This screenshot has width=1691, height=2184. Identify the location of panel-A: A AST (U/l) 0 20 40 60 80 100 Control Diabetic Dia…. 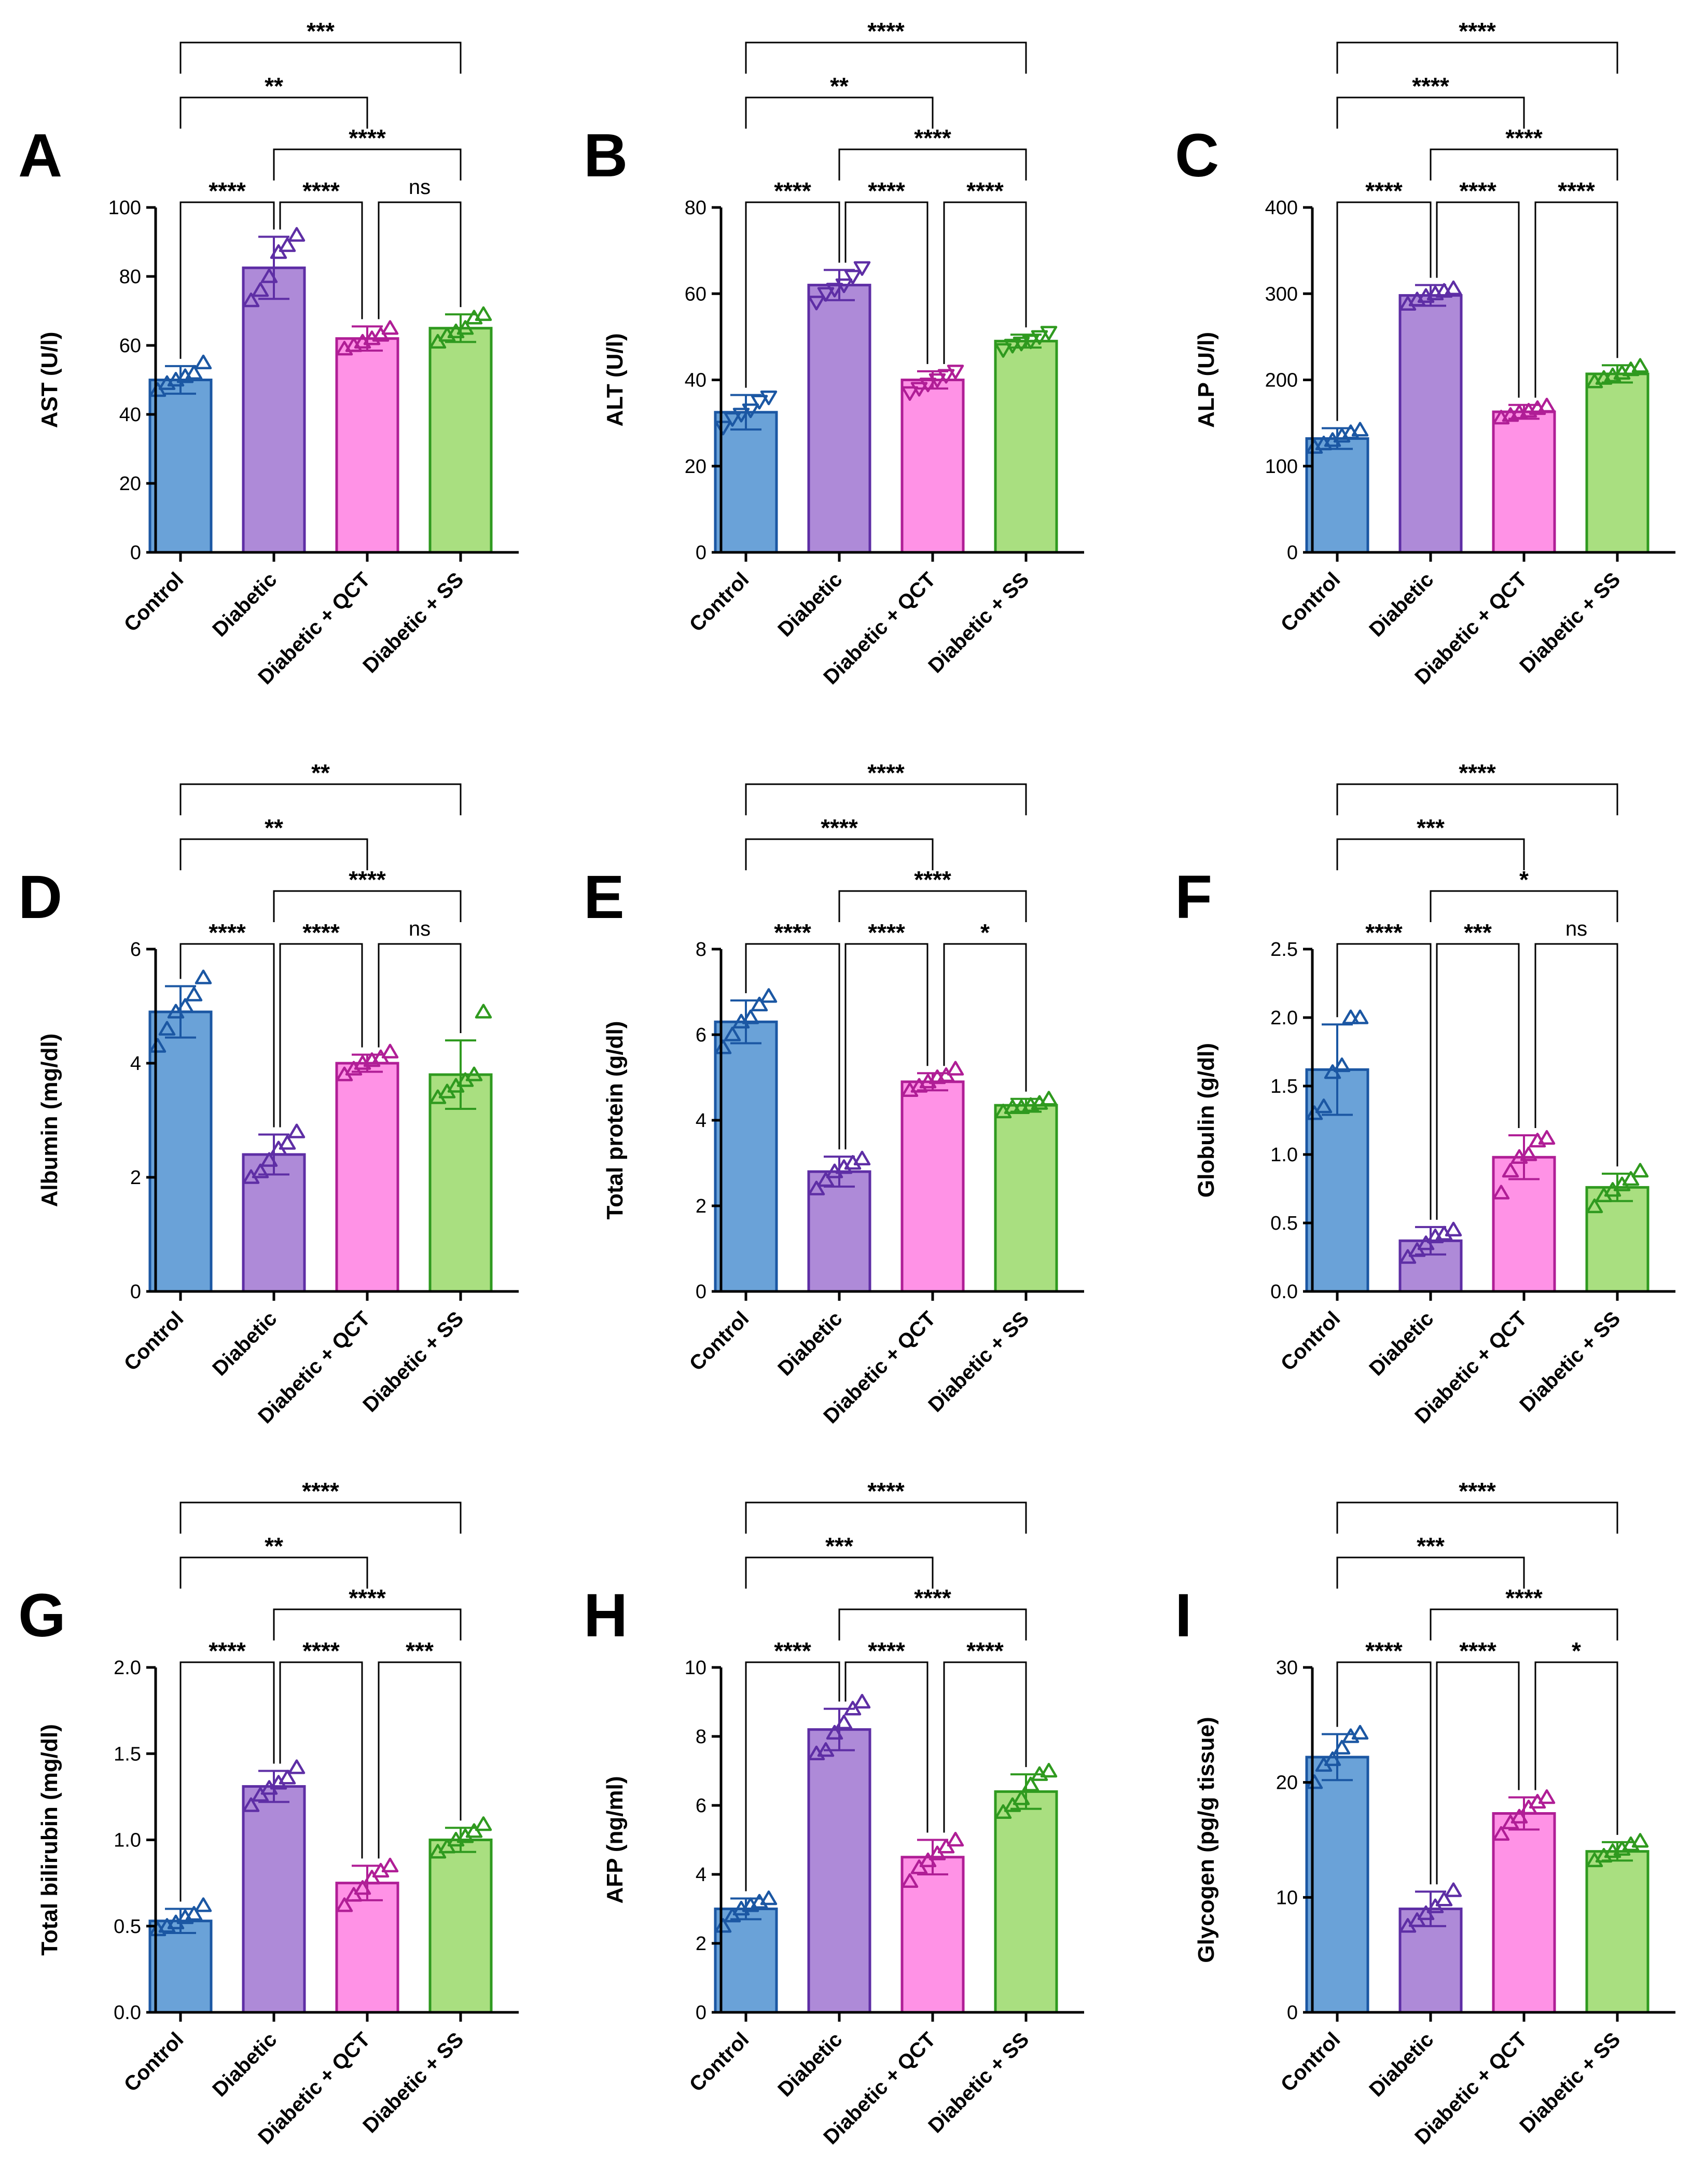
(268, 353).